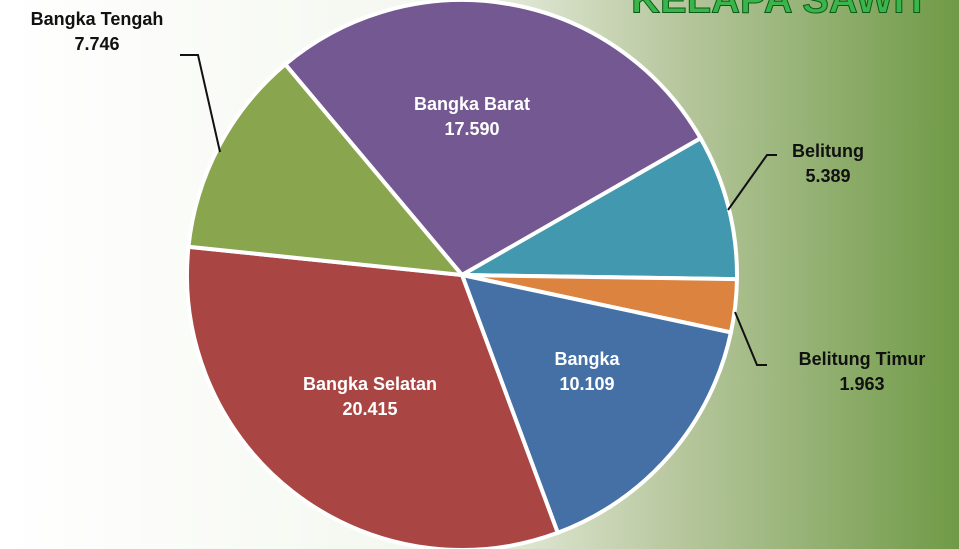 Image resolution: width=959 pixels, height=549 pixels. I want to click on value-label: 10.109, so click(586, 384).